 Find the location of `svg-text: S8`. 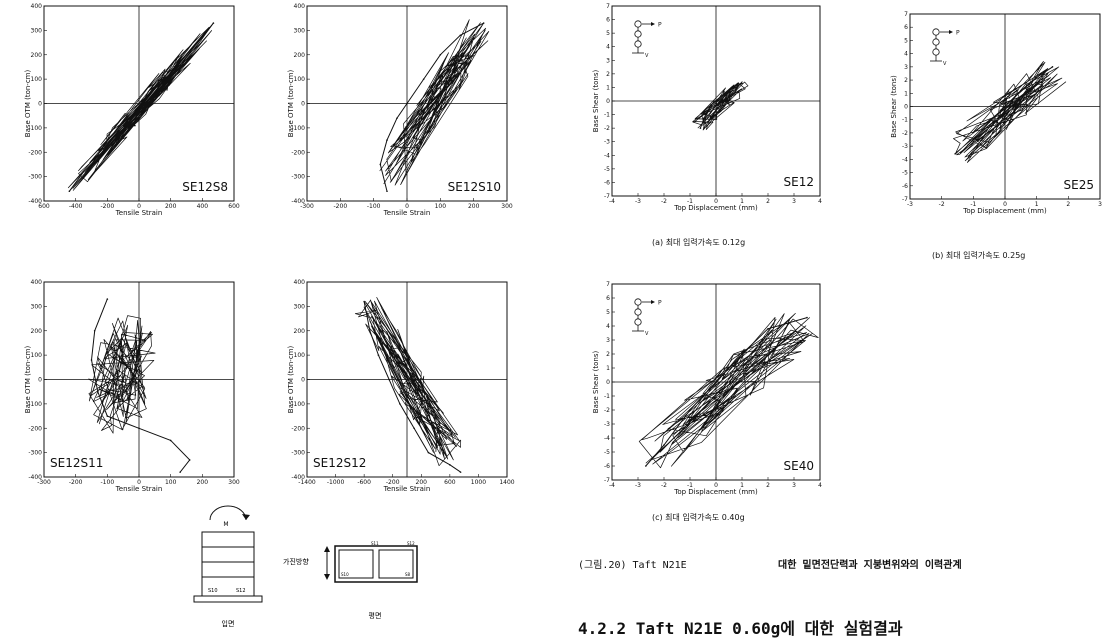

svg-text: S8 is located at coordinates (408, 574).